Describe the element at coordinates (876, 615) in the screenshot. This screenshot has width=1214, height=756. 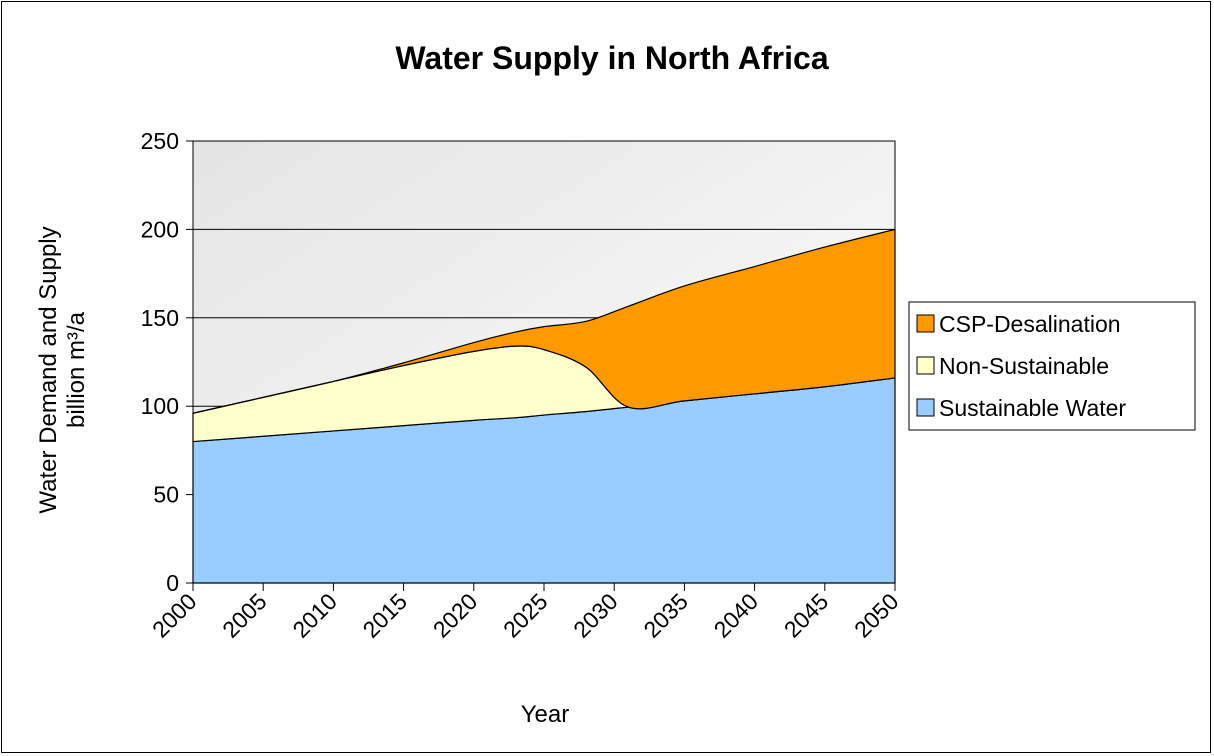
I see `x-tick-label-2050: 2050` at that location.